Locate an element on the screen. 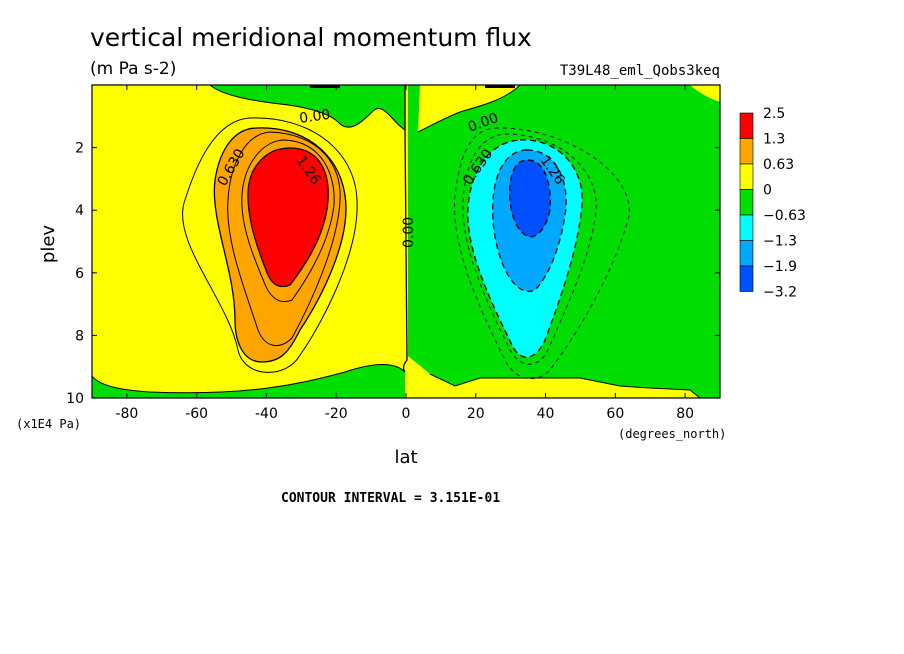 This screenshot has width=904, height=654. x-tick-label: 0 is located at coordinates (406, 414).